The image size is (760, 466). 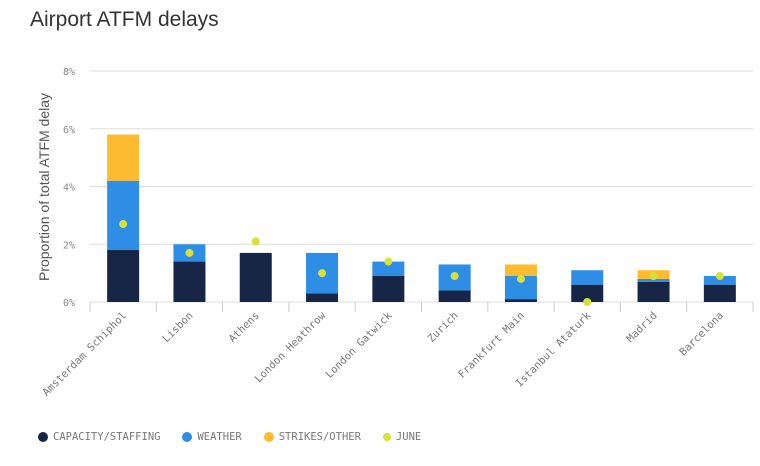 What do you see at coordinates (84, 354) in the screenshot?
I see `x-tick-label: Amsterdam Schiphol` at bounding box center [84, 354].